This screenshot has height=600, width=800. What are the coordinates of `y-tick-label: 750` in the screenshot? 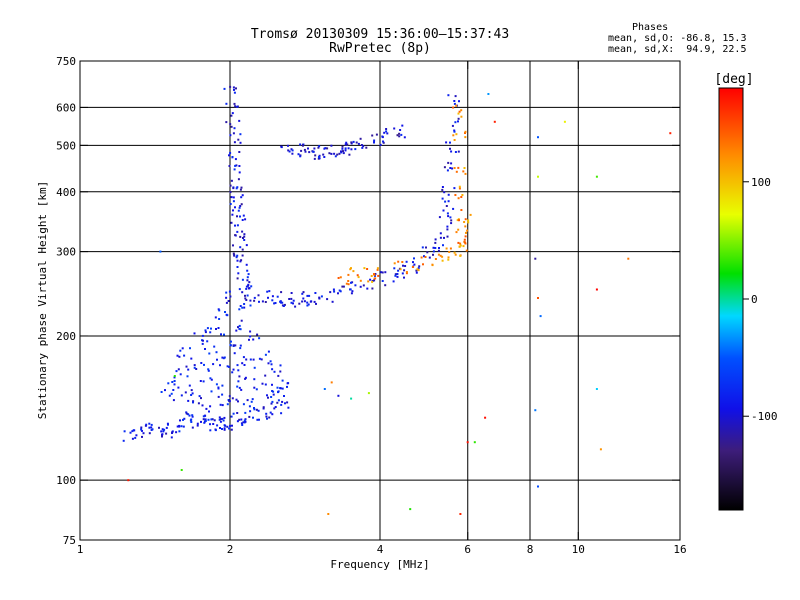 It's located at (66, 61).